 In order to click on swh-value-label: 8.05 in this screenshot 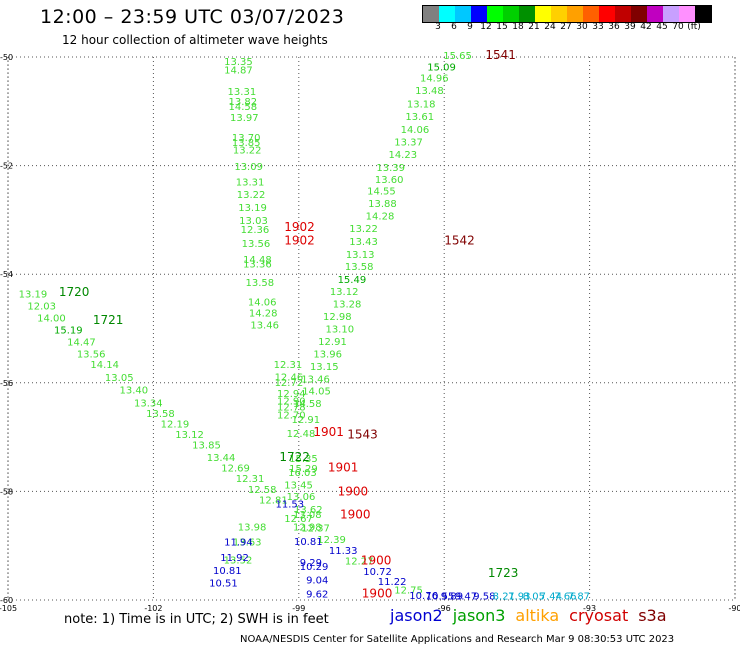, I will do `click(534, 596)`.